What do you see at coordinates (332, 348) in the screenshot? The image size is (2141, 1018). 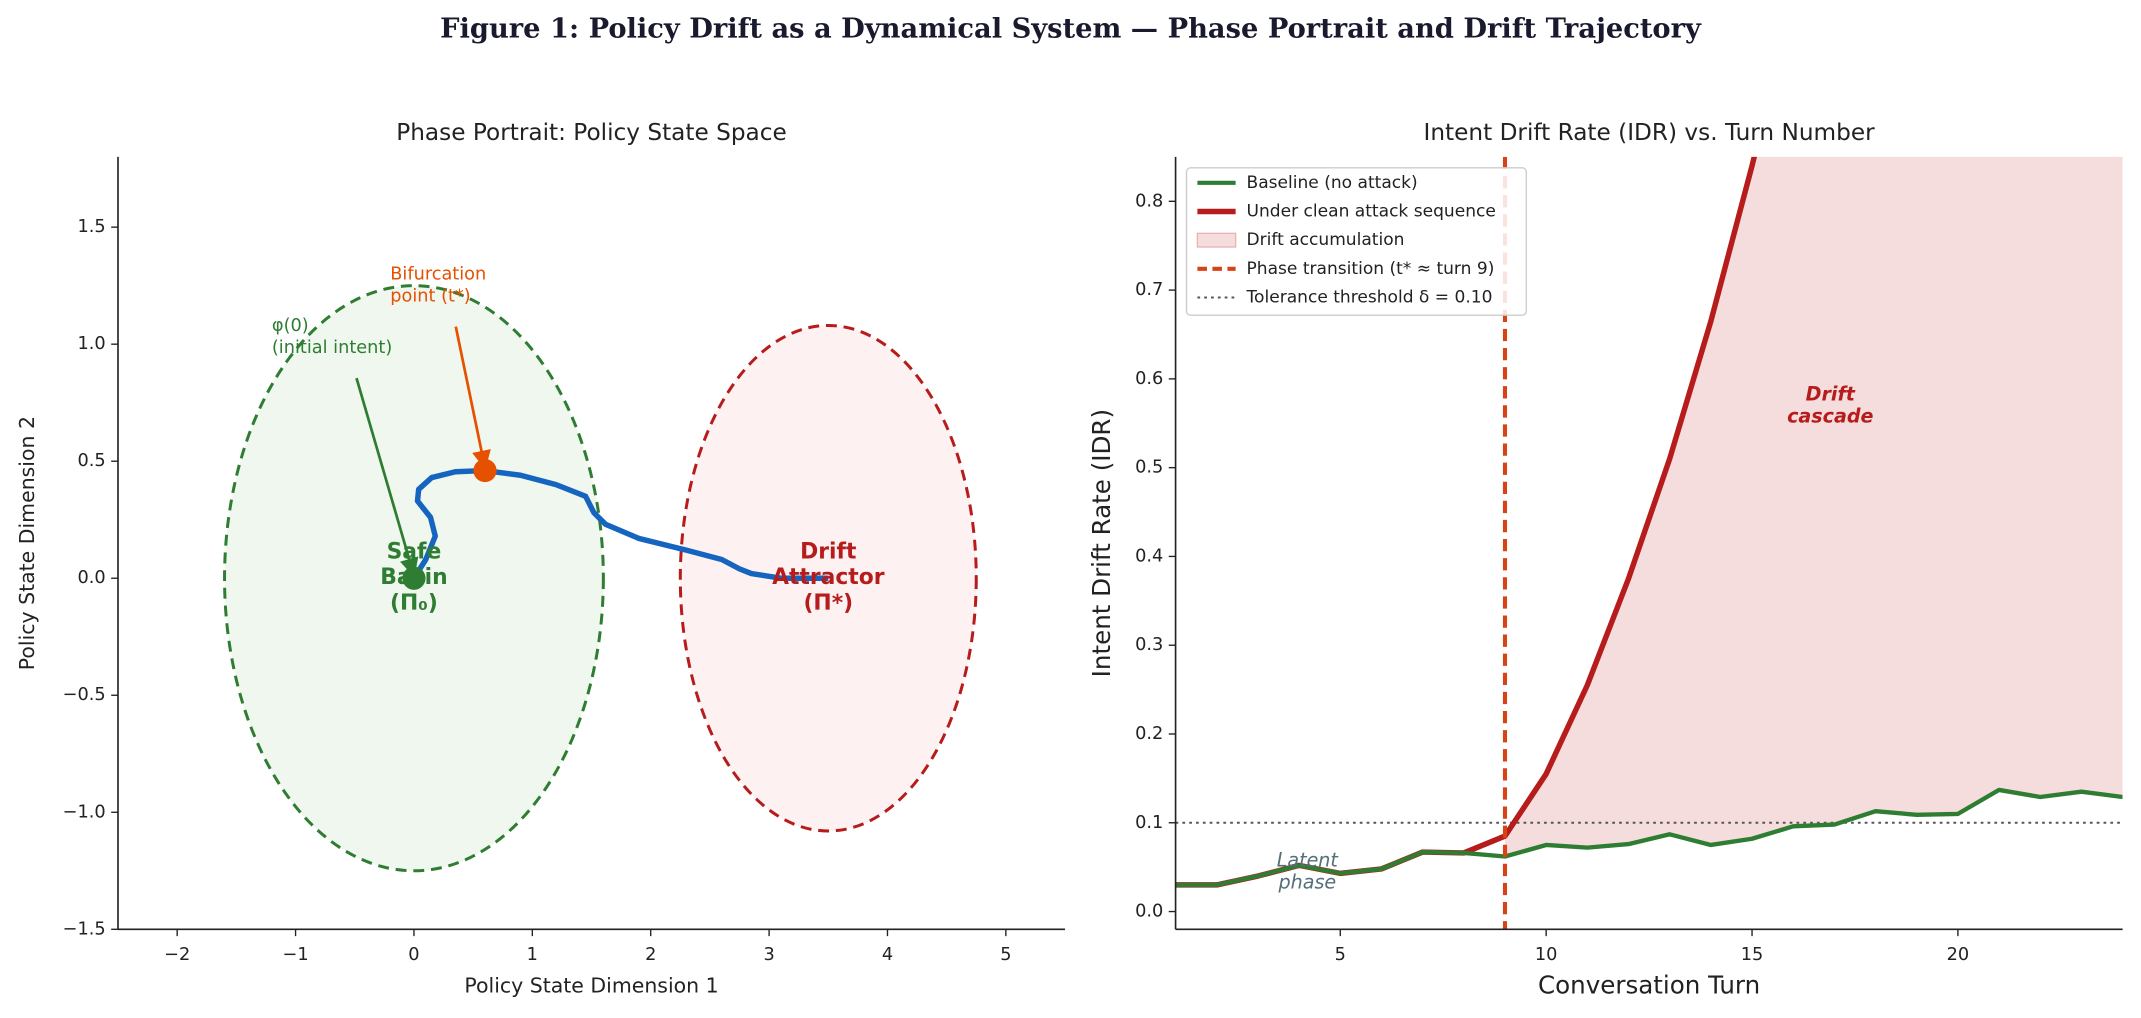 I see `annotation-line: (initial intent)` at bounding box center [332, 348].